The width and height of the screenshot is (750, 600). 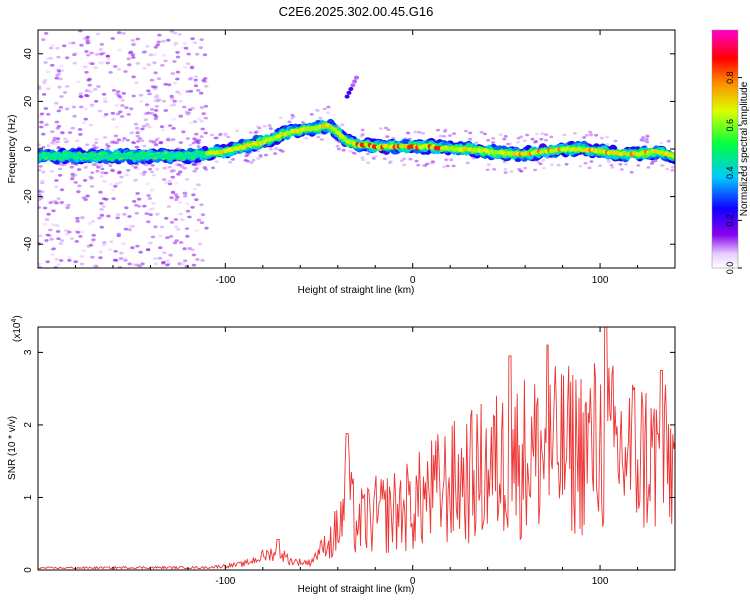 I want to click on secondary-feature-blob, so click(x=356, y=77).